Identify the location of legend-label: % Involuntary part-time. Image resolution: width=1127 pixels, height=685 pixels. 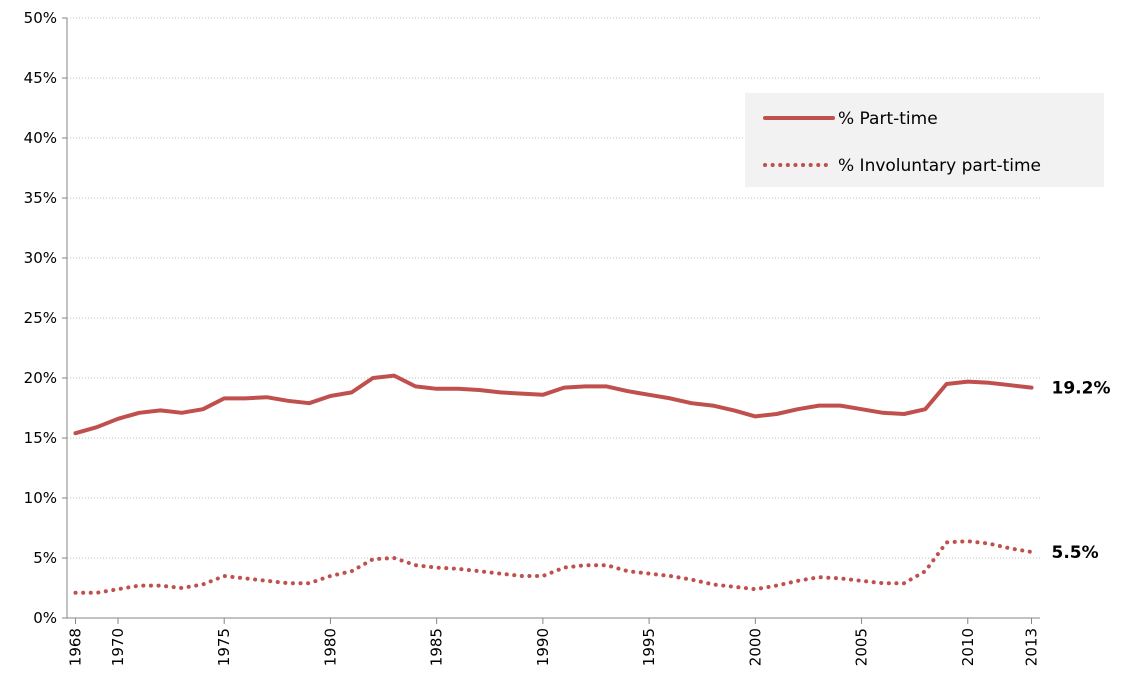
(939, 166).